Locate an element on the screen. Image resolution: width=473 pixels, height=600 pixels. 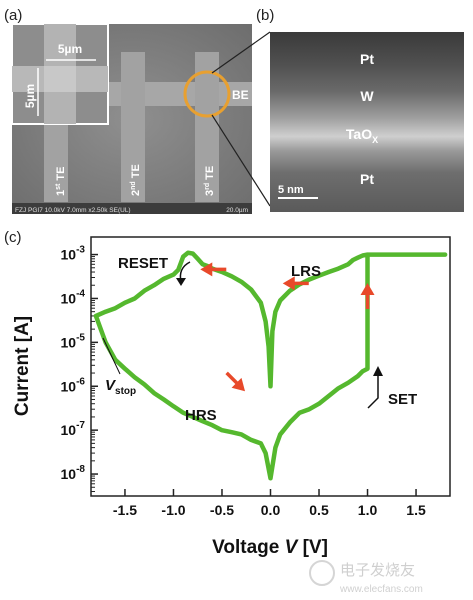
annotation-set: SET is located at coordinates (402, 399).